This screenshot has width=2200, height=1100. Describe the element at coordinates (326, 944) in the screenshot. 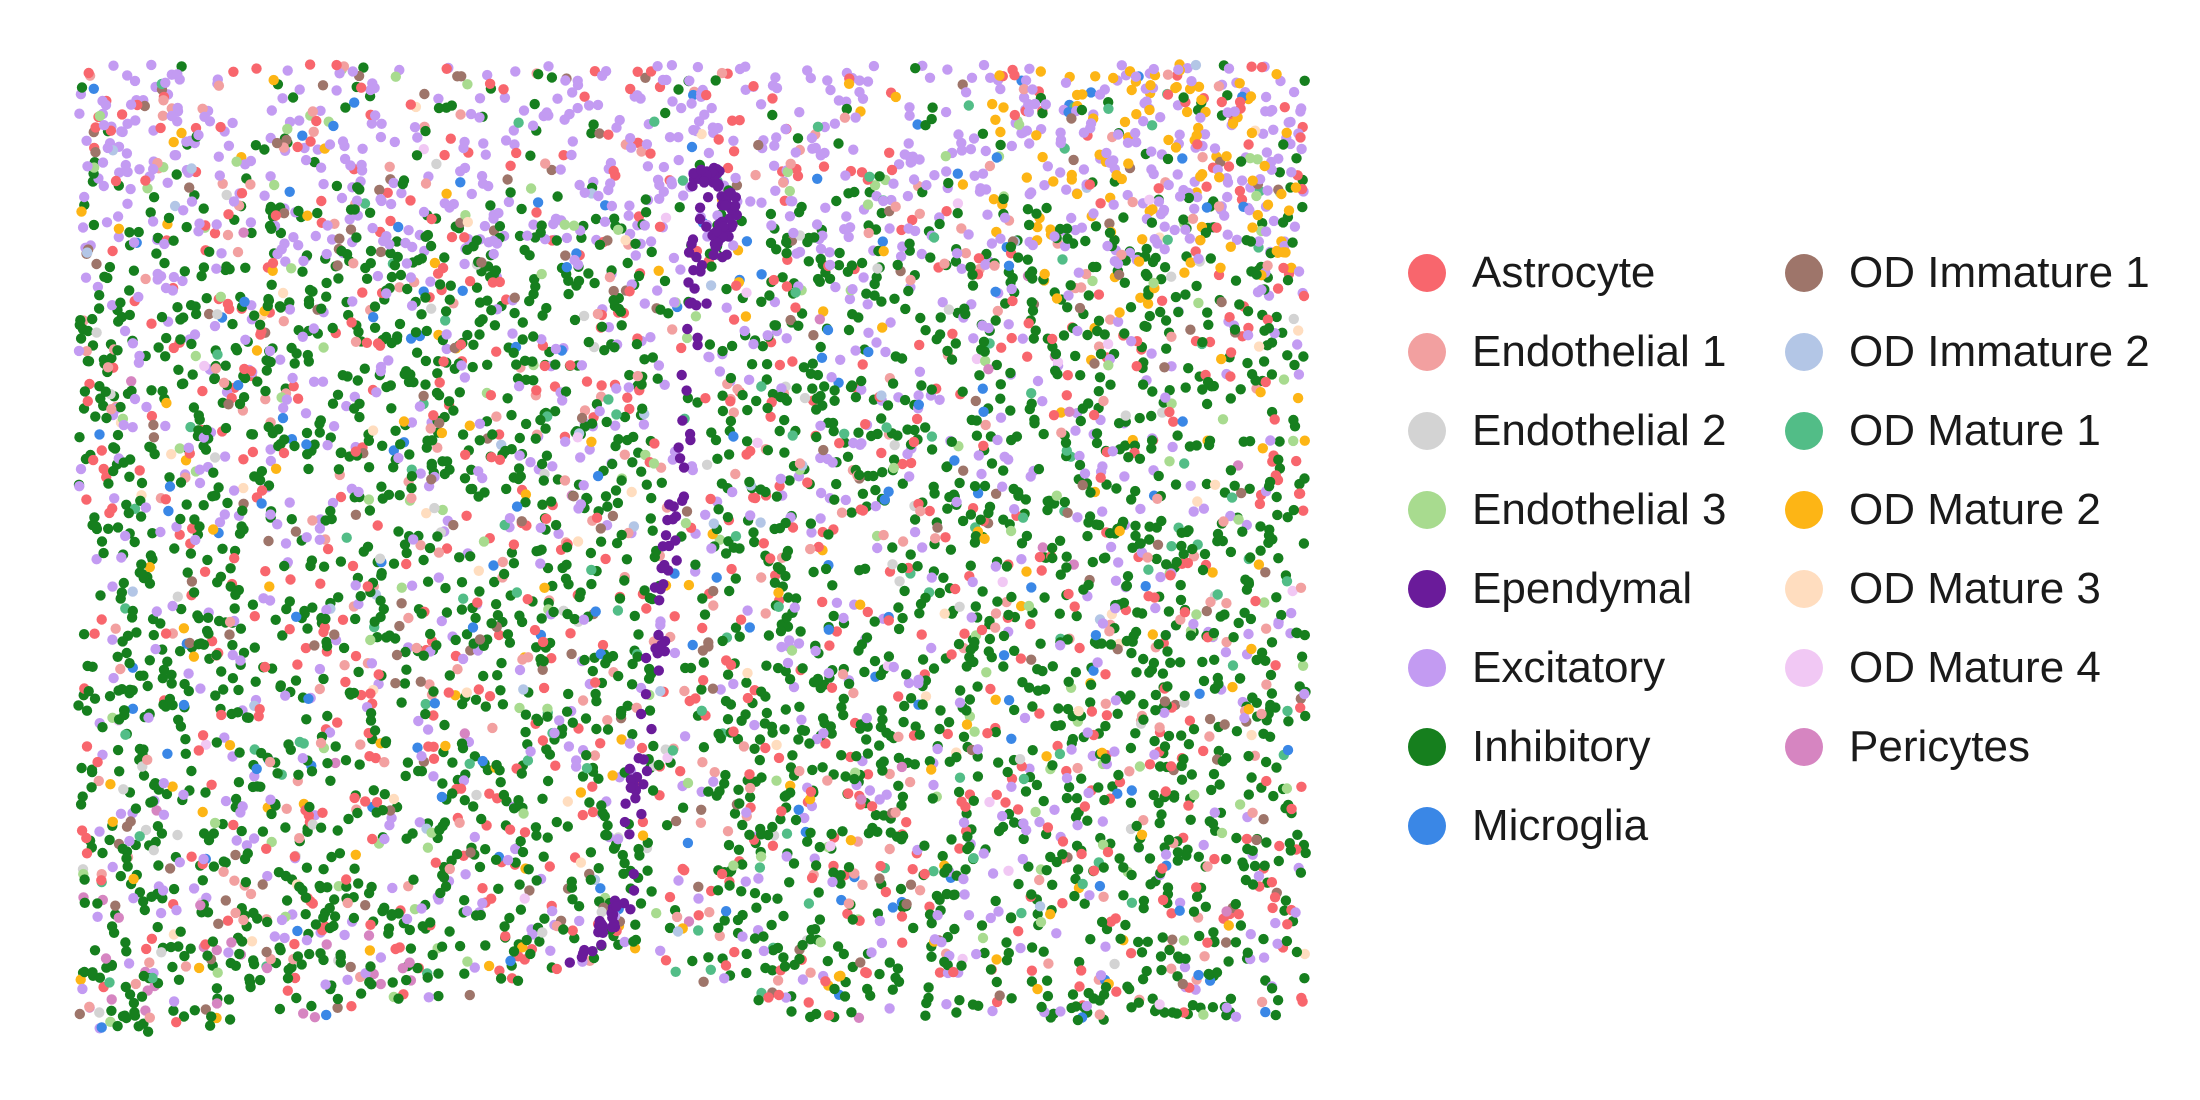

I see `point-pericytes` at that location.